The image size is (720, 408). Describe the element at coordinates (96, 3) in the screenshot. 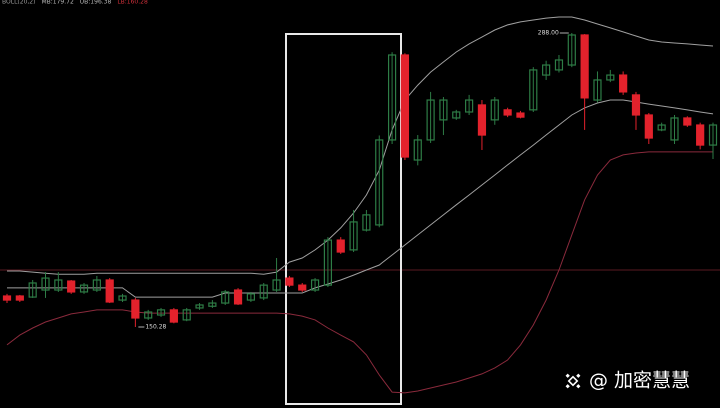

I see `header-label: UB:196.38` at that location.